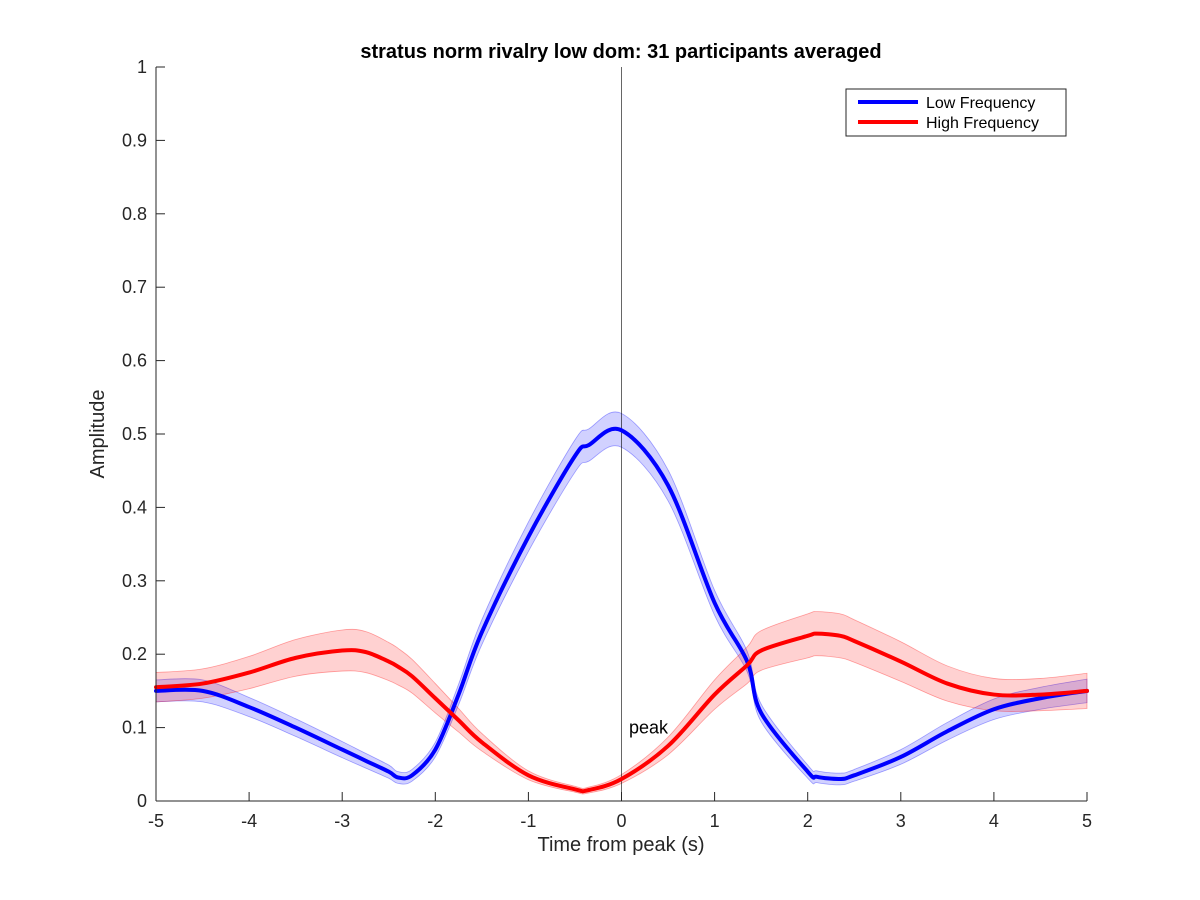 The width and height of the screenshot is (1200, 900). I want to click on x-tick-label: 0, so click(621, 821).